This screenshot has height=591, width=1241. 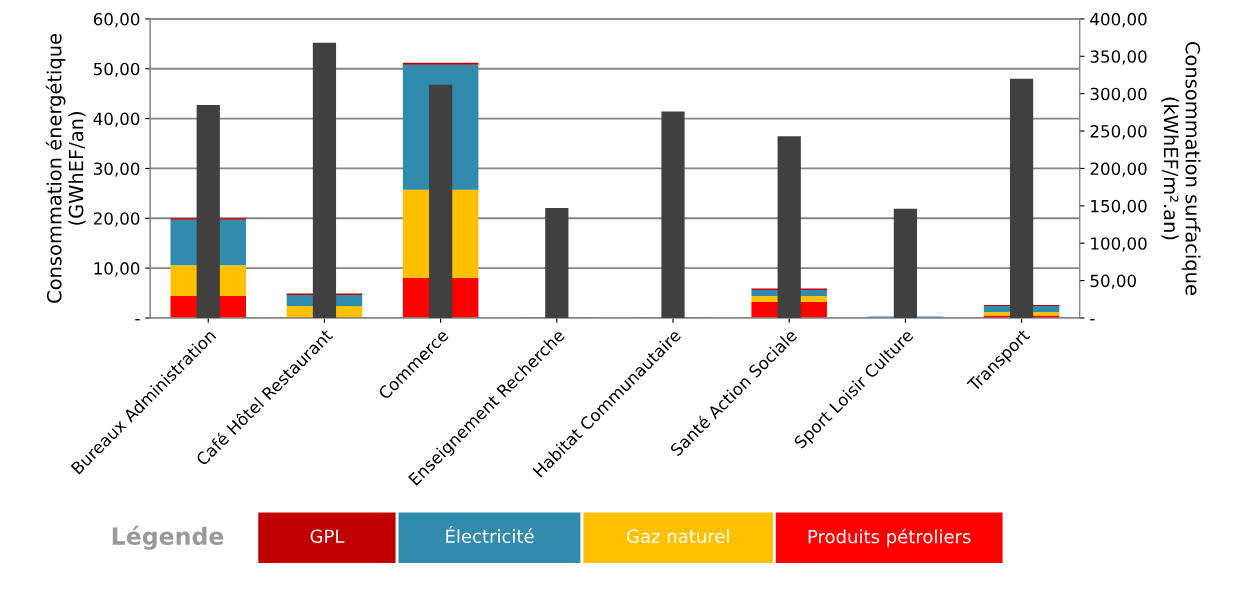 I want to click on y2-tick-label: 150,00, so click(x=1119, y=207).